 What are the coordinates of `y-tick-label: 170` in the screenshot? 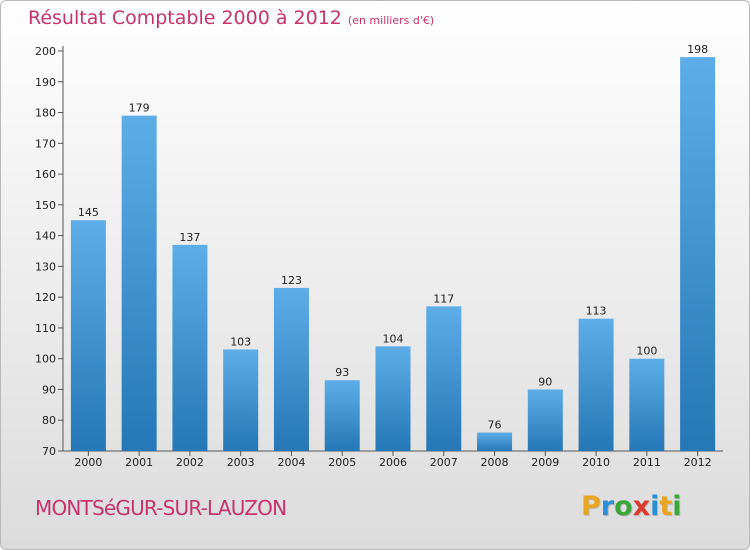 It's located at (45, 143).